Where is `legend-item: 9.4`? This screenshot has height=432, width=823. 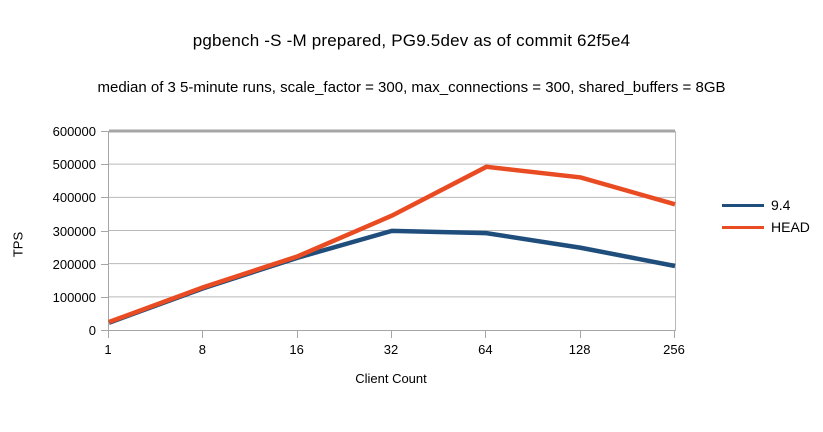 legend-item: 9.4 is located at coordinates (766, 205).